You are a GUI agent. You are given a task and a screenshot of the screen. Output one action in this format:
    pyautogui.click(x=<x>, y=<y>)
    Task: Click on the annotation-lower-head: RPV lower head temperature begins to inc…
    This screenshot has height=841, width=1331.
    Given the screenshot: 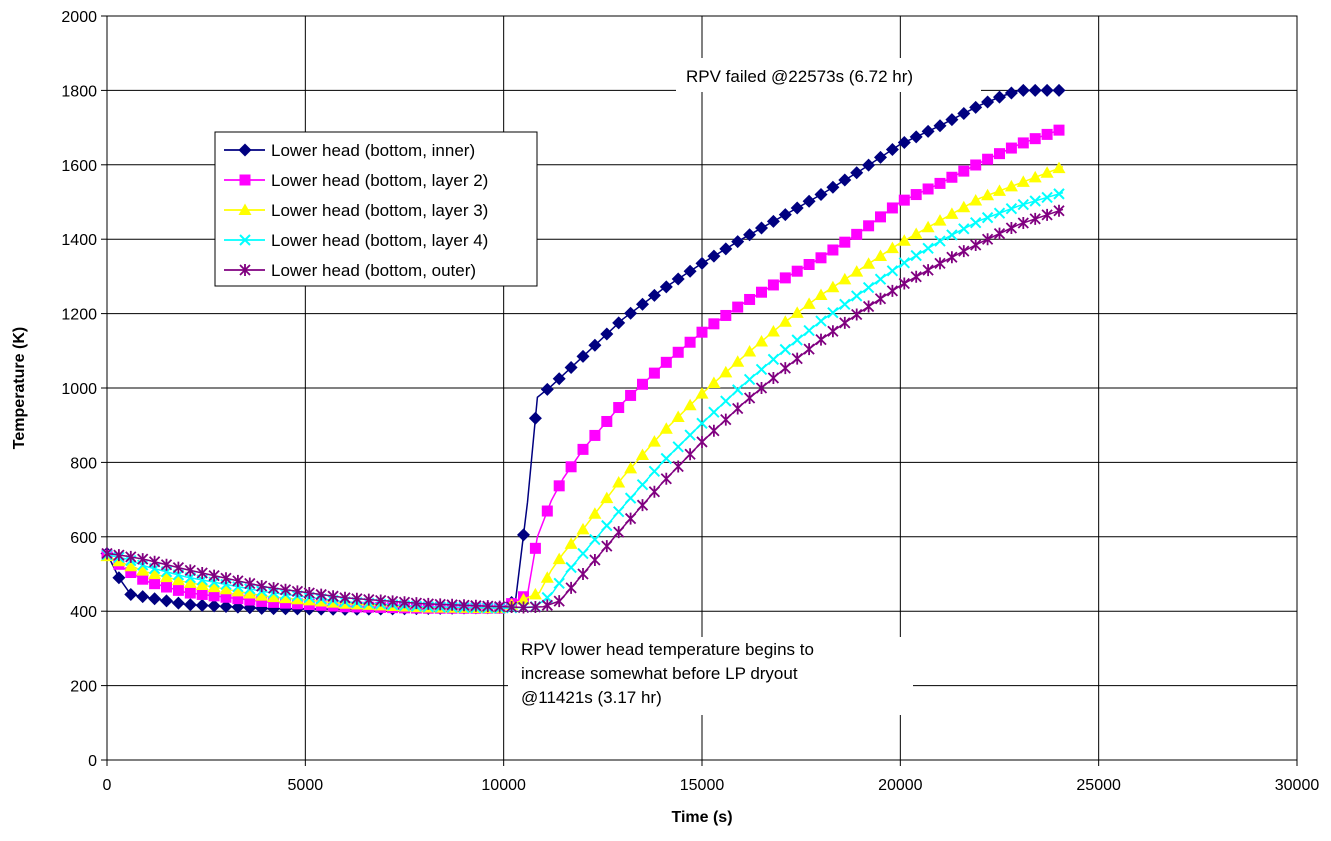 What is the action you would take?
    pyautogui.click(x=710, y=676)
    